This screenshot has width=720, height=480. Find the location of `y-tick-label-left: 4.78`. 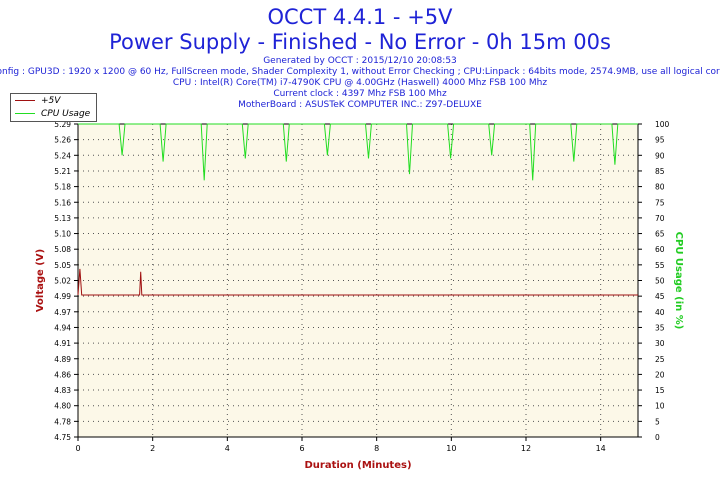

y-tick-label-left: 4.78 is located at coordinates (62, 421).